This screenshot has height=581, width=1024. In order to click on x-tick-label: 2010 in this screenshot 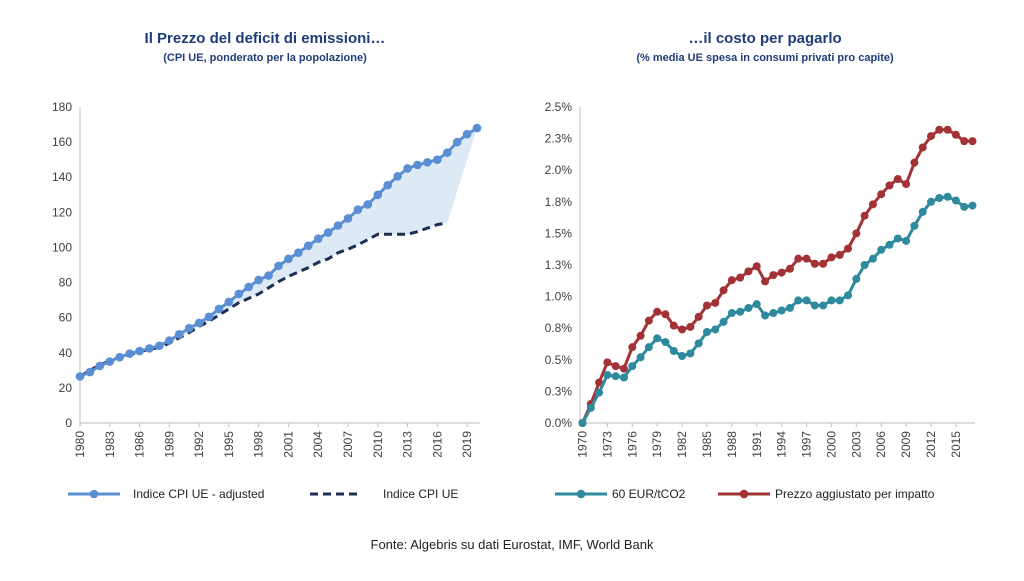, I will do `click(378, 444)`.